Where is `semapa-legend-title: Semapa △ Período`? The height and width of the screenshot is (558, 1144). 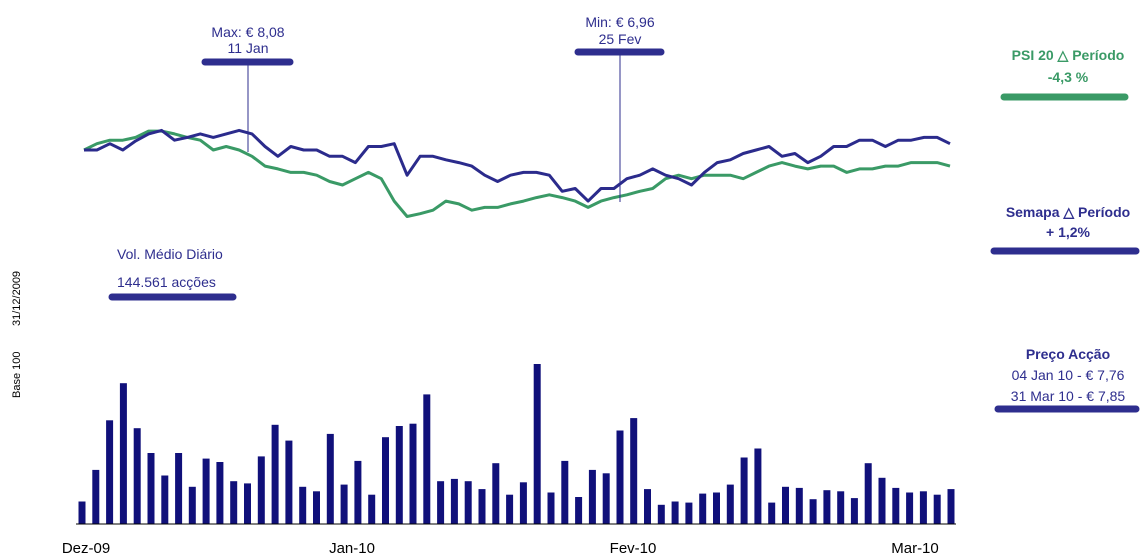 semapa-legend-title: Semapa △ Período is located at coordinates (1068, 212).